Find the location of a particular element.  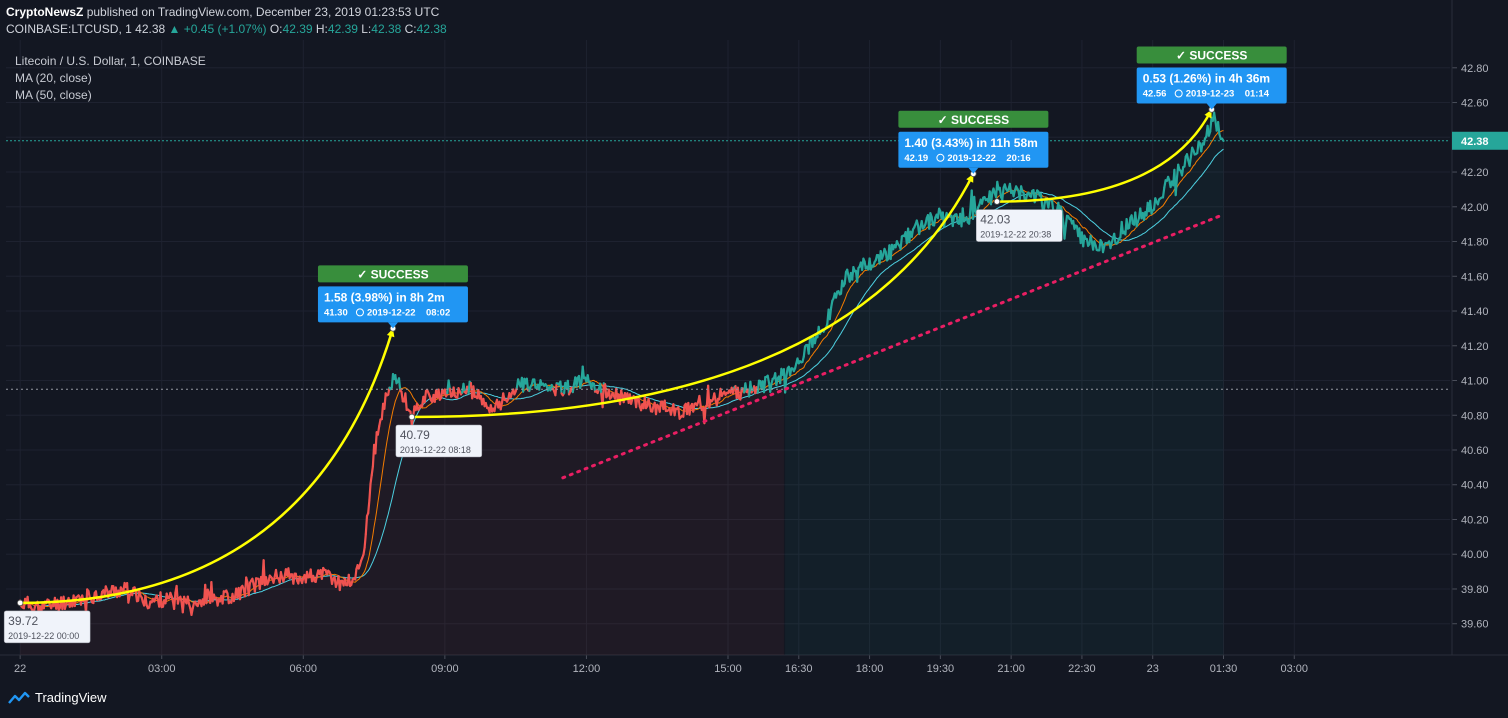

y-tick-label: 40.40 is located at coordinates (1475, 486).